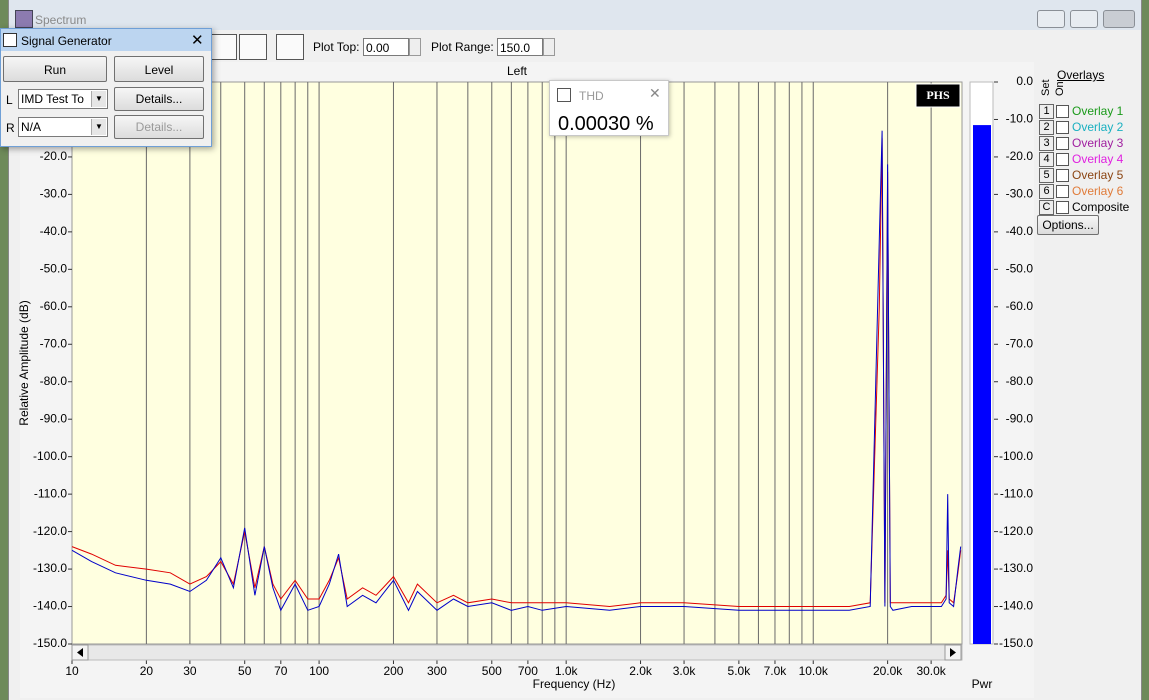 This screenshot has width=1149, height=700. I want to click on overlay-set-button: C, so click(1046, 207).